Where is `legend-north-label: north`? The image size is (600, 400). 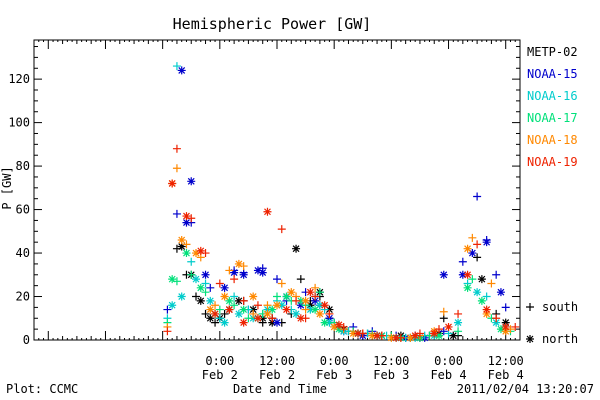
legend-north-label: north is located at coordinates (560, 339).